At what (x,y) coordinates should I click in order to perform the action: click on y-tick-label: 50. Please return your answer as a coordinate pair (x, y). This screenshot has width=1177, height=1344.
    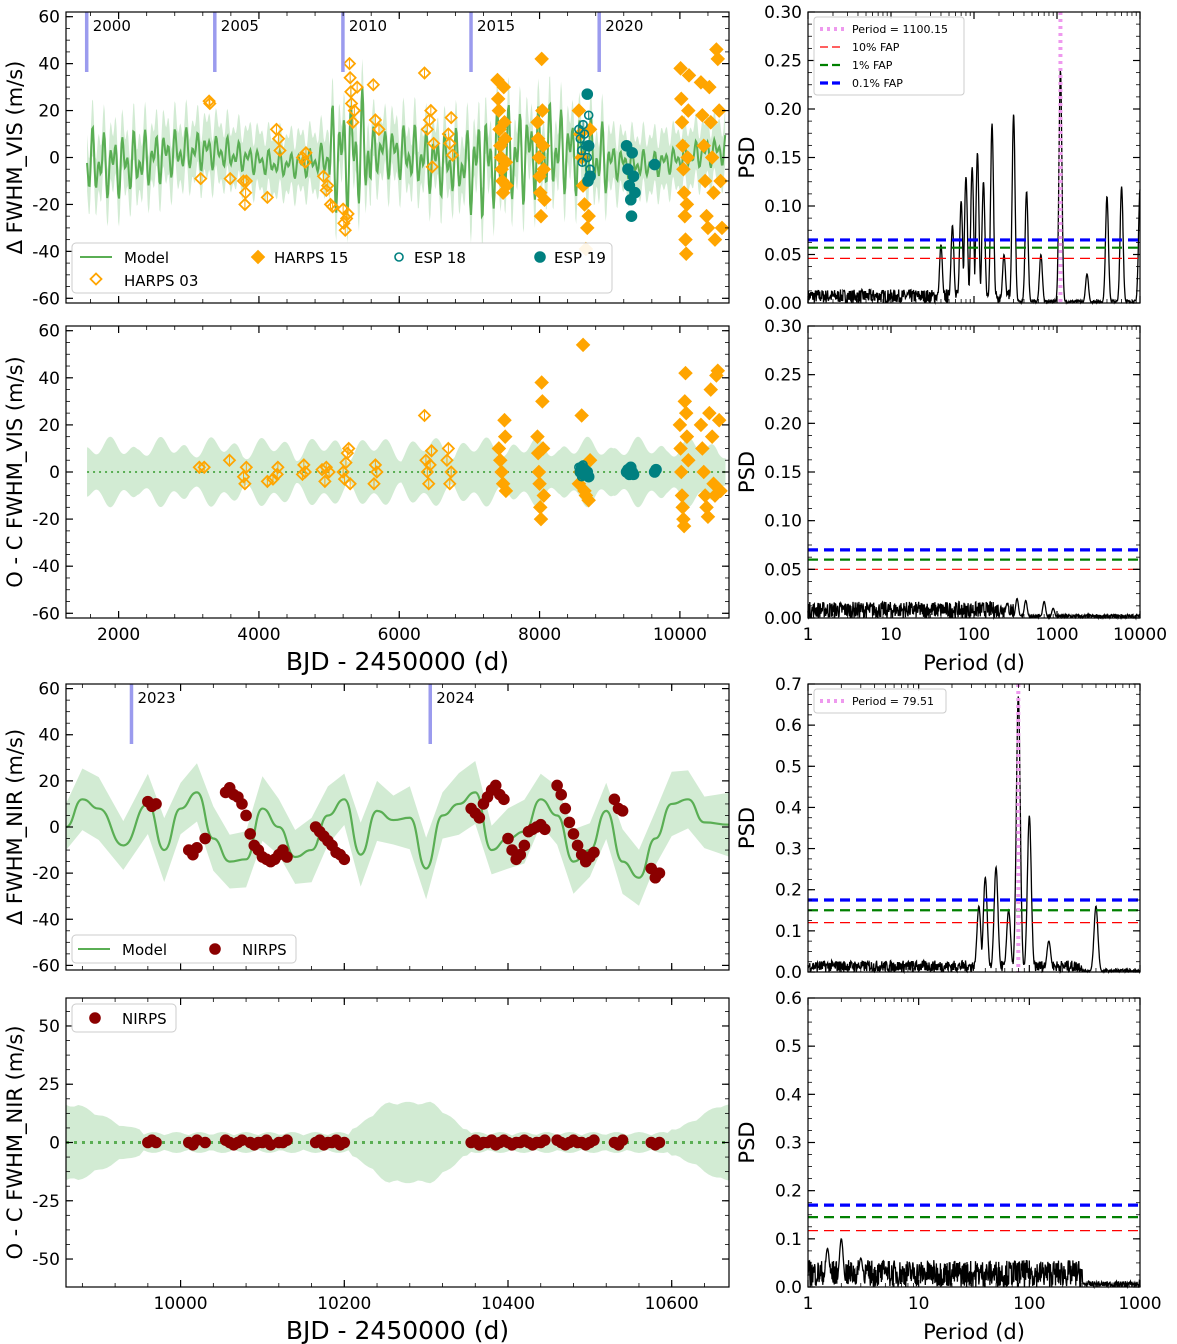
    Looking at the image, I should click on (49, 1027).